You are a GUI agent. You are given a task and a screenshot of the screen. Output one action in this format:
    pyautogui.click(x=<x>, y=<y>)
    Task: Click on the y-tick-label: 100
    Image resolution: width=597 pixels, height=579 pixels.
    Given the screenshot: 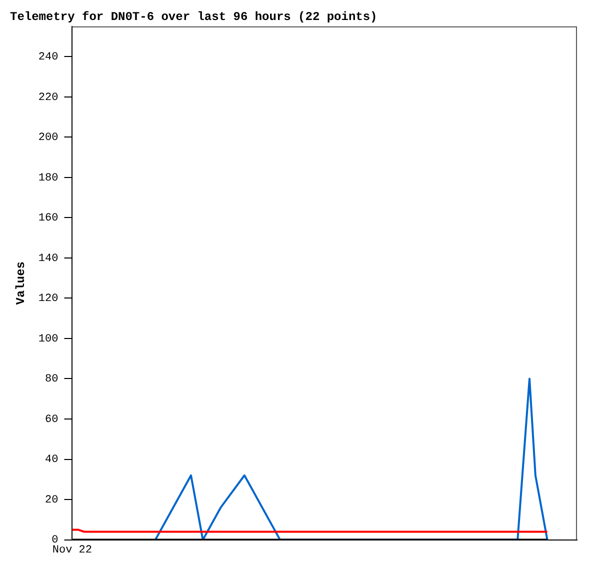 What is the action you would take?
    pyautogui.click(x=48, y=339)
    